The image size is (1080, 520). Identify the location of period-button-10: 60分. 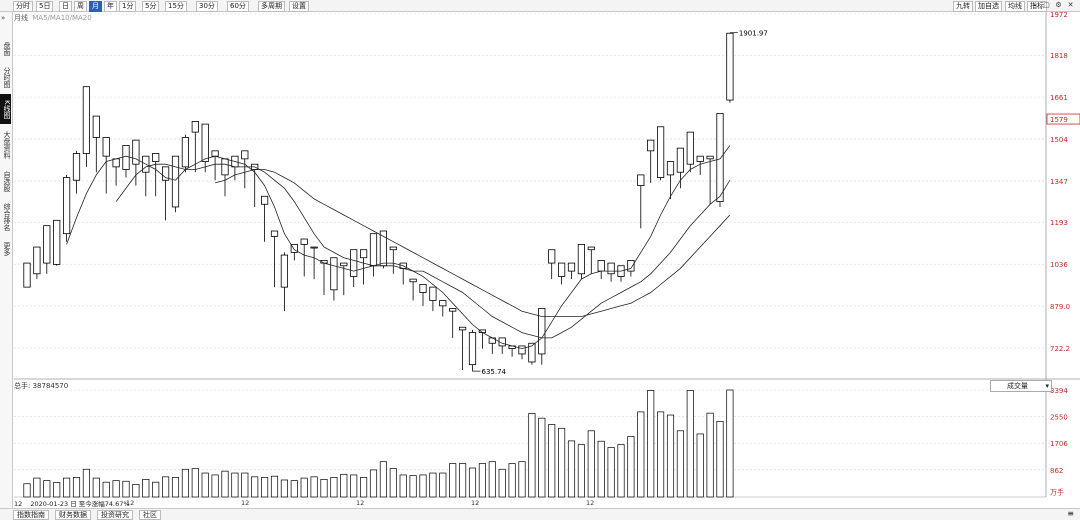
(238, 6).